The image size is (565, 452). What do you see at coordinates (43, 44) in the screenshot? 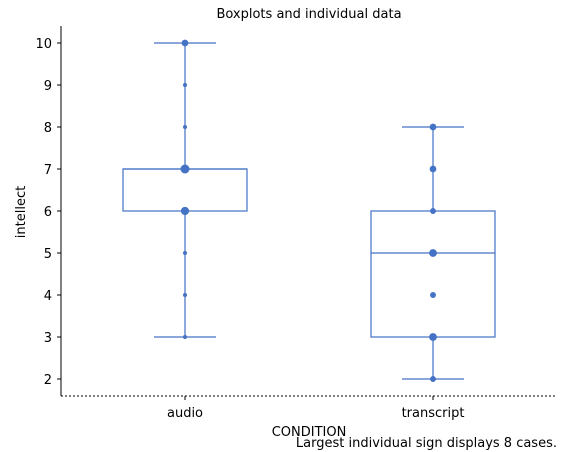
I see `y-tick-label: 10` at bounding box center [43, 44].